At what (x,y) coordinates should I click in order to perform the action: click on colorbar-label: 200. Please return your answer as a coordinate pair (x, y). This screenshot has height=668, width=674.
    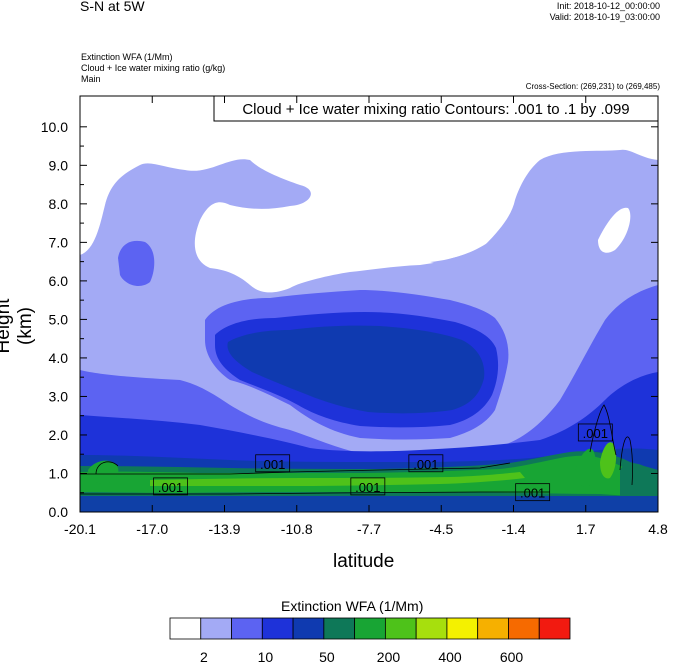
    Looking at the image, I should click on (389, 657).